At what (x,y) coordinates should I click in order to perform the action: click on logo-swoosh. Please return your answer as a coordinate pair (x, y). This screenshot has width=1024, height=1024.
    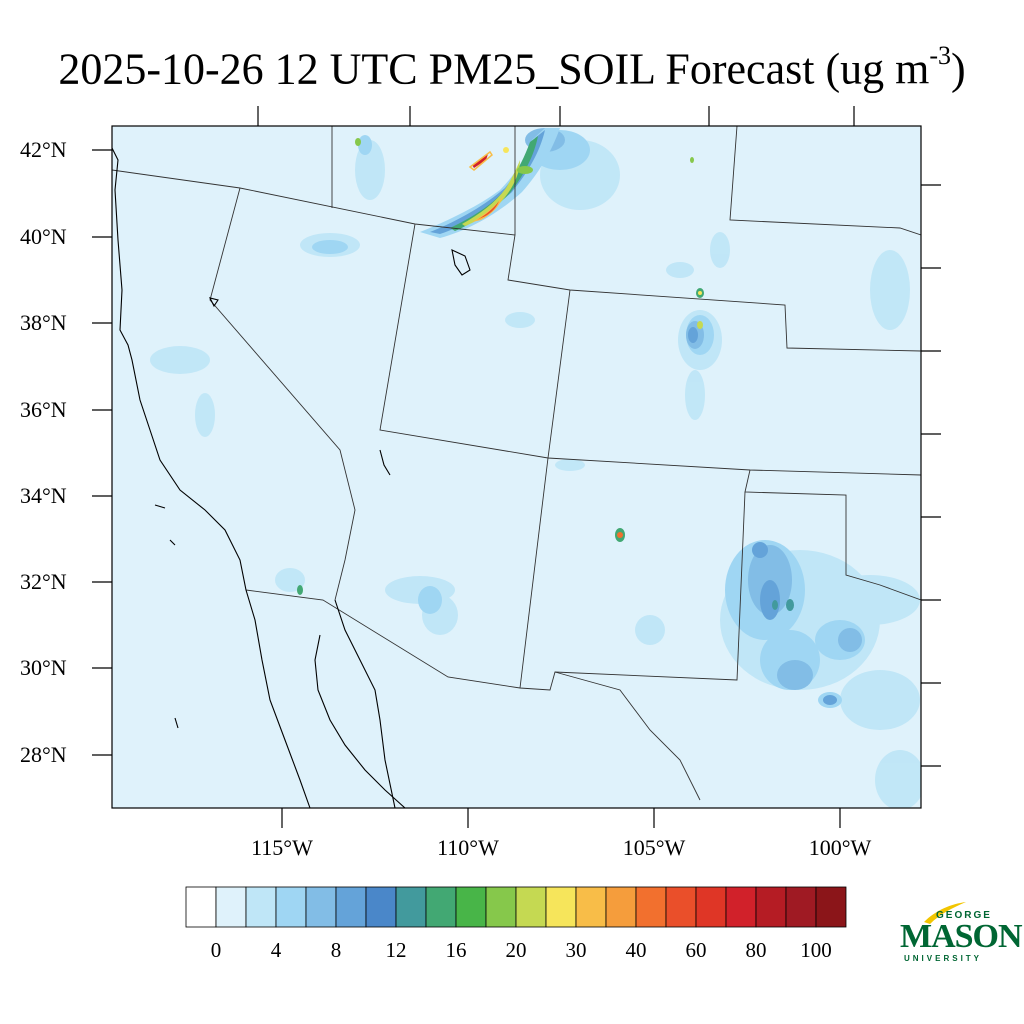
    Looking at the image, I should click on (945, 913).